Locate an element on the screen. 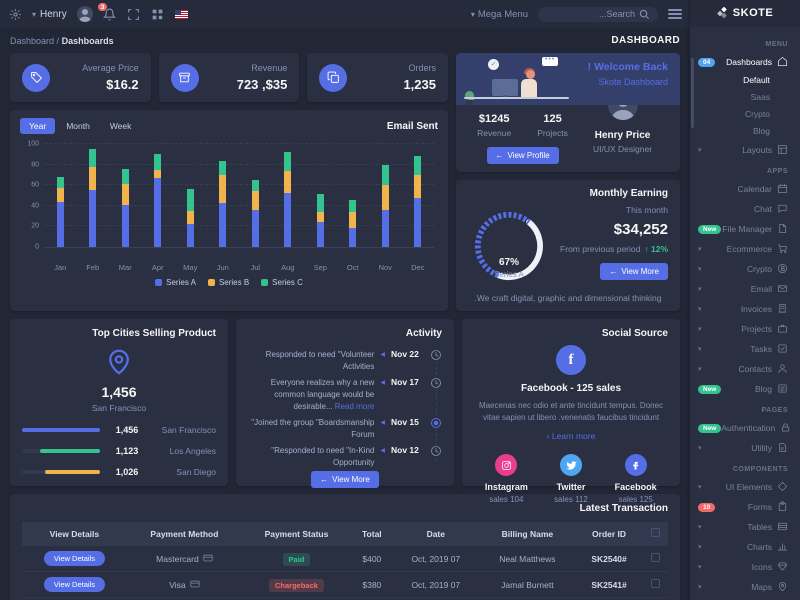  sidebar-item-label: Invoices is located at coordinates (756, 308).